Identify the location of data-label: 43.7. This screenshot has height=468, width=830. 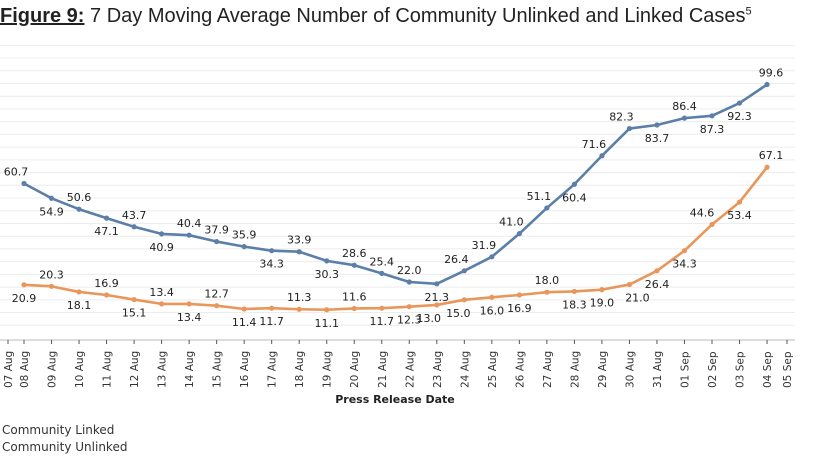
(134, 215).